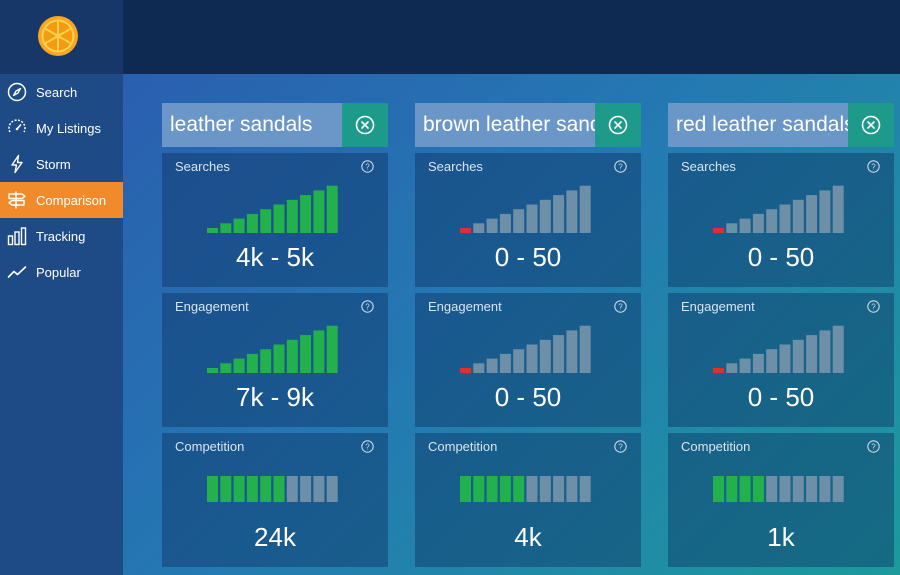 The height and width of the screenshot is (575, 900). What do you see at coordinates (17, 164) in the screenshot?
I see `lightning-icon` at bounding box center [17, 164].